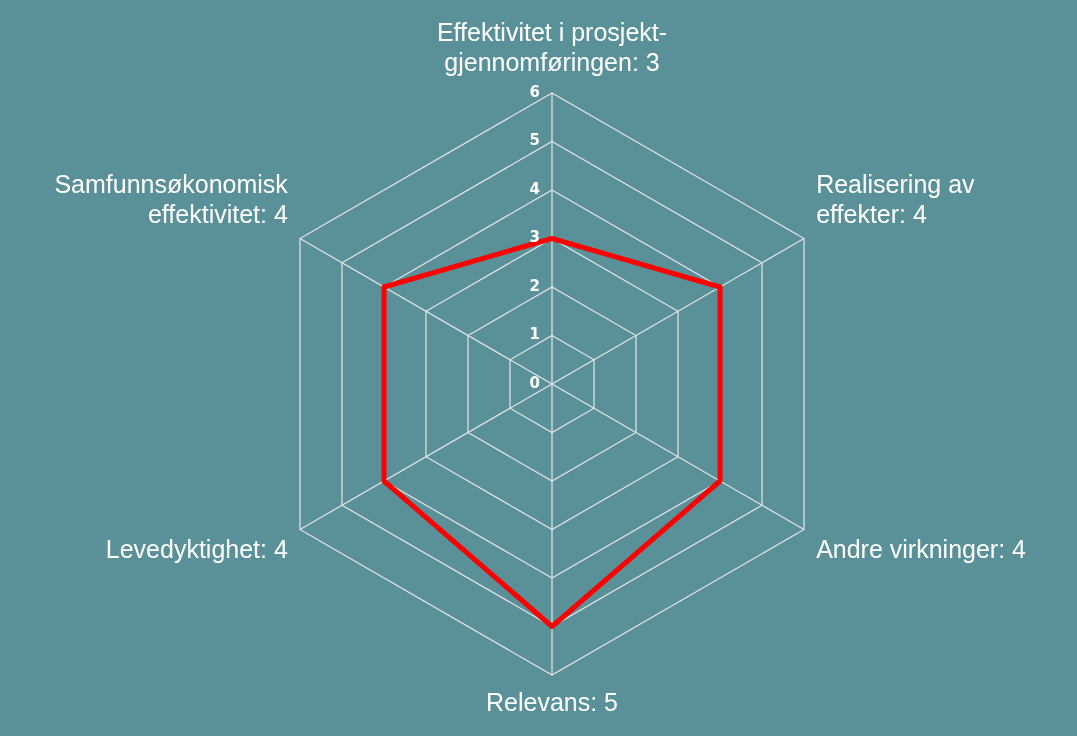  Describe the element at coordinates (196, 549) in the screenshot. I see `spoke-label: Levedyktighet: 4` at that location.